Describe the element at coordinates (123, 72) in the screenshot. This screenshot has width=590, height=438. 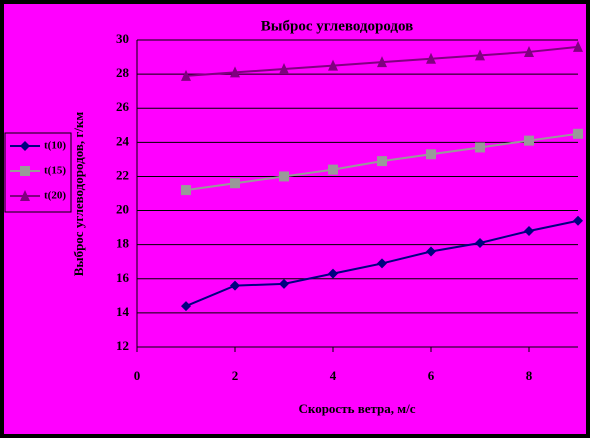
I see `y-tick-label: 28` at that location.